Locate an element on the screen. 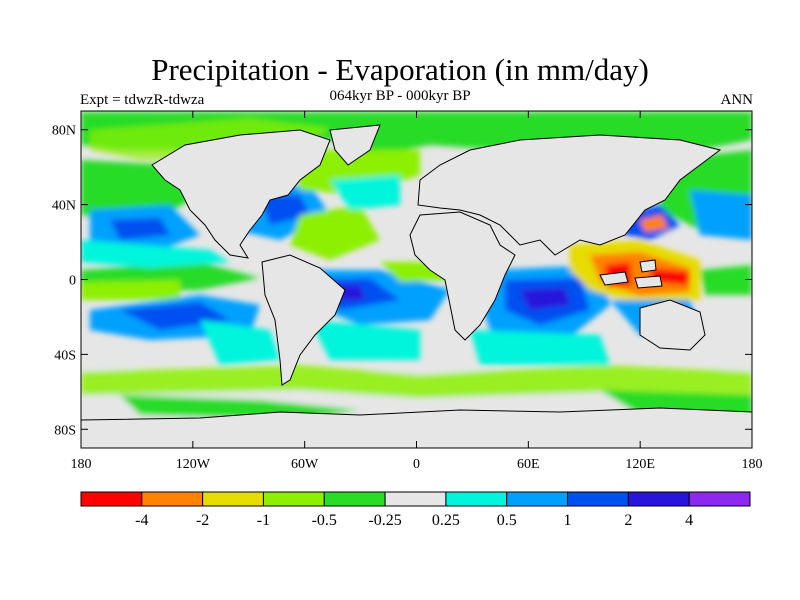 The image size is (800, 600). colorbar-label: -4 is located at coordinates (141, 520).